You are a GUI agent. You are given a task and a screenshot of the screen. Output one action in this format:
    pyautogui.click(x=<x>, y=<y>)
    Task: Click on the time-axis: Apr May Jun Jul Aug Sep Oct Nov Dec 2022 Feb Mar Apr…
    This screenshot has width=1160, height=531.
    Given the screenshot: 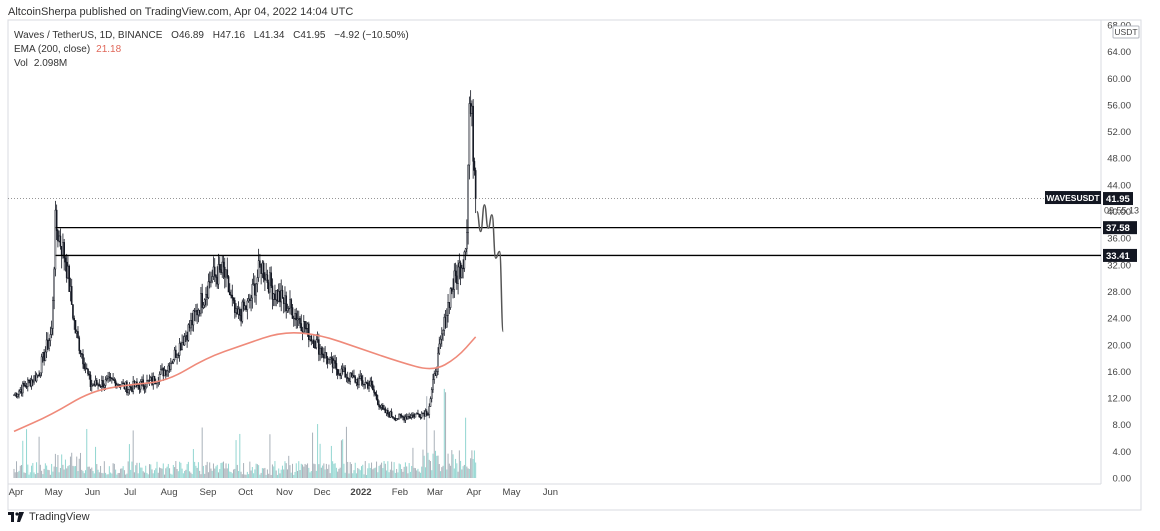 What is the action you would take?
    pyautogui.click(x=283, y=492)
    